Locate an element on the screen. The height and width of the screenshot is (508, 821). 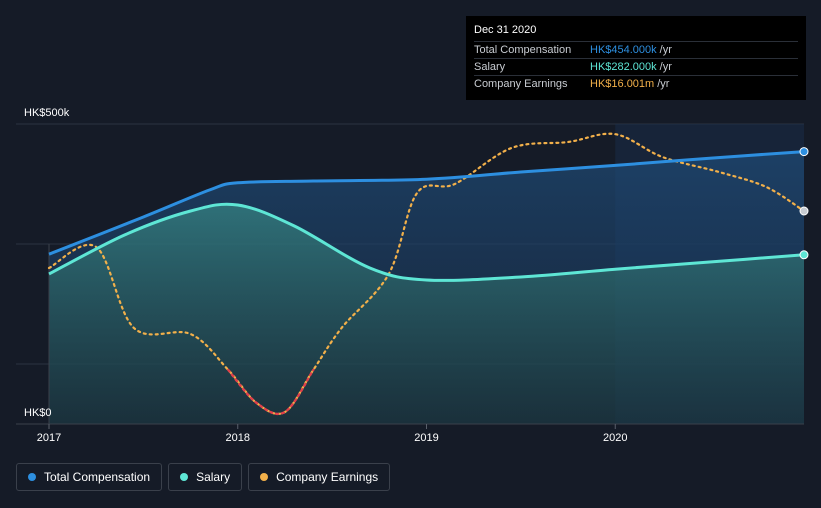
x-axis: 2017 2018 2019 2020 is located at coordinates (332, 434).